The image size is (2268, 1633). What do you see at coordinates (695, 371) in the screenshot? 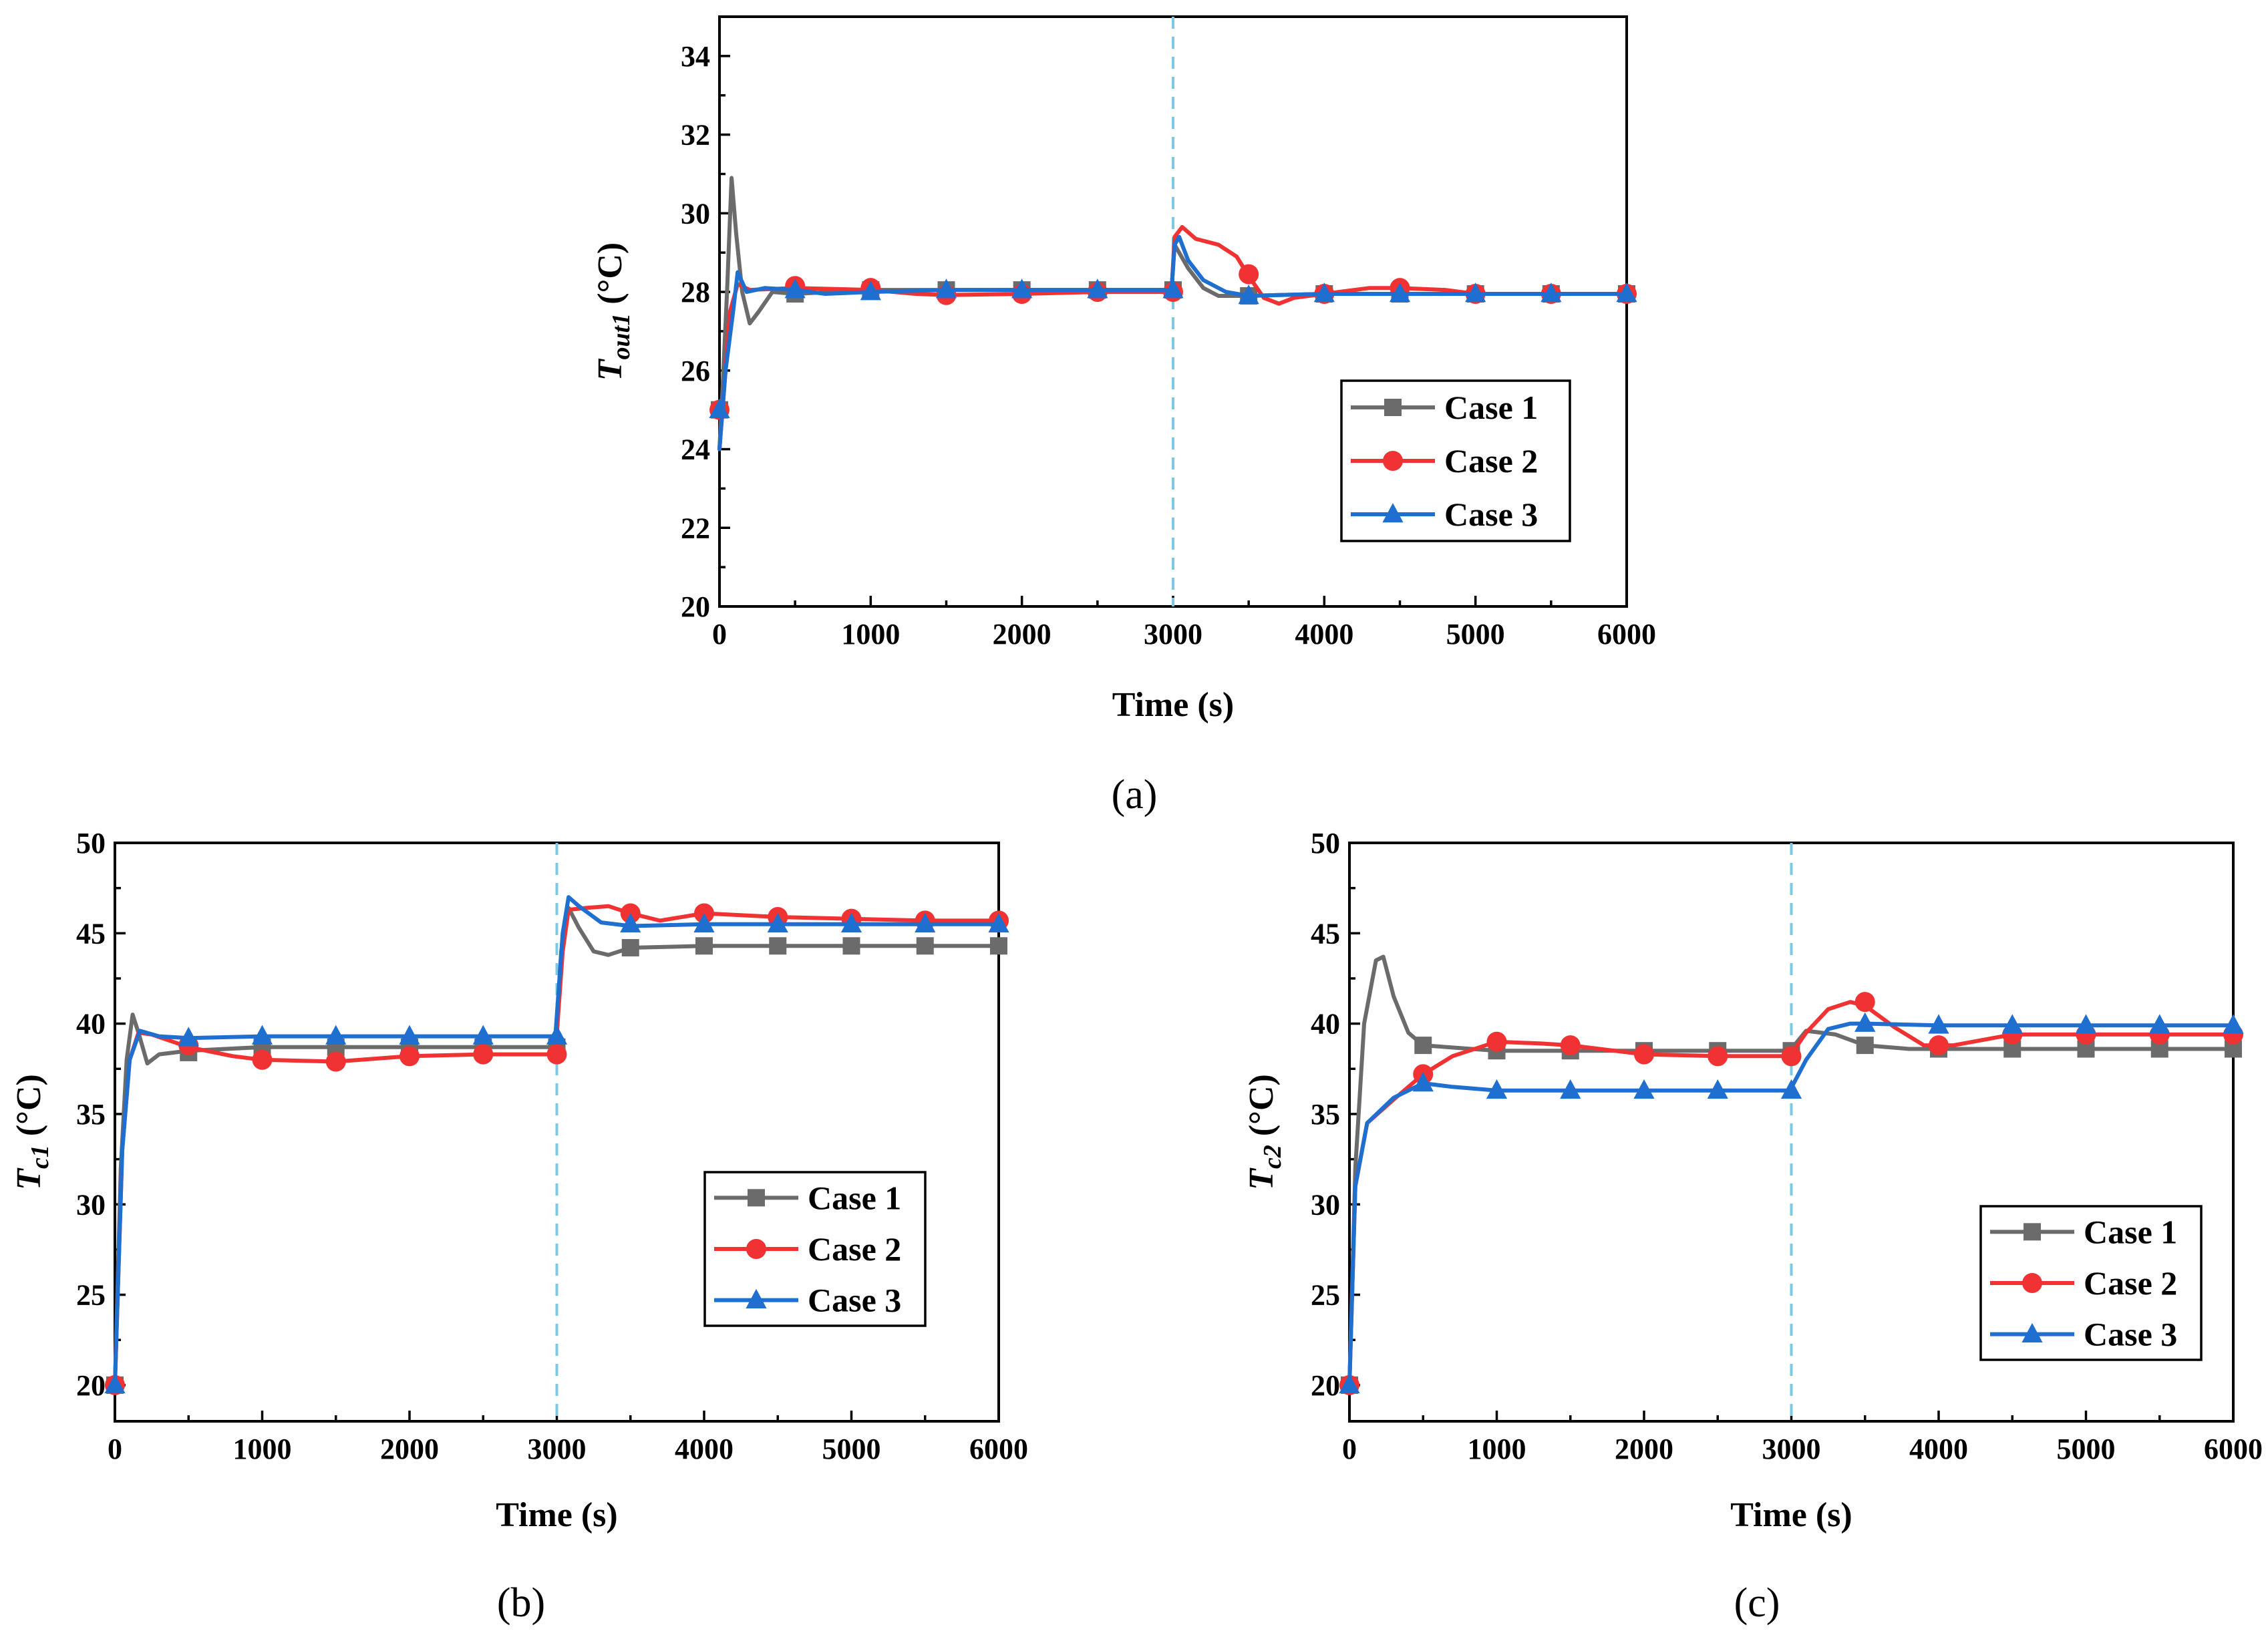
I see `y-tick-label: 26` at bounding box center [695, 371].